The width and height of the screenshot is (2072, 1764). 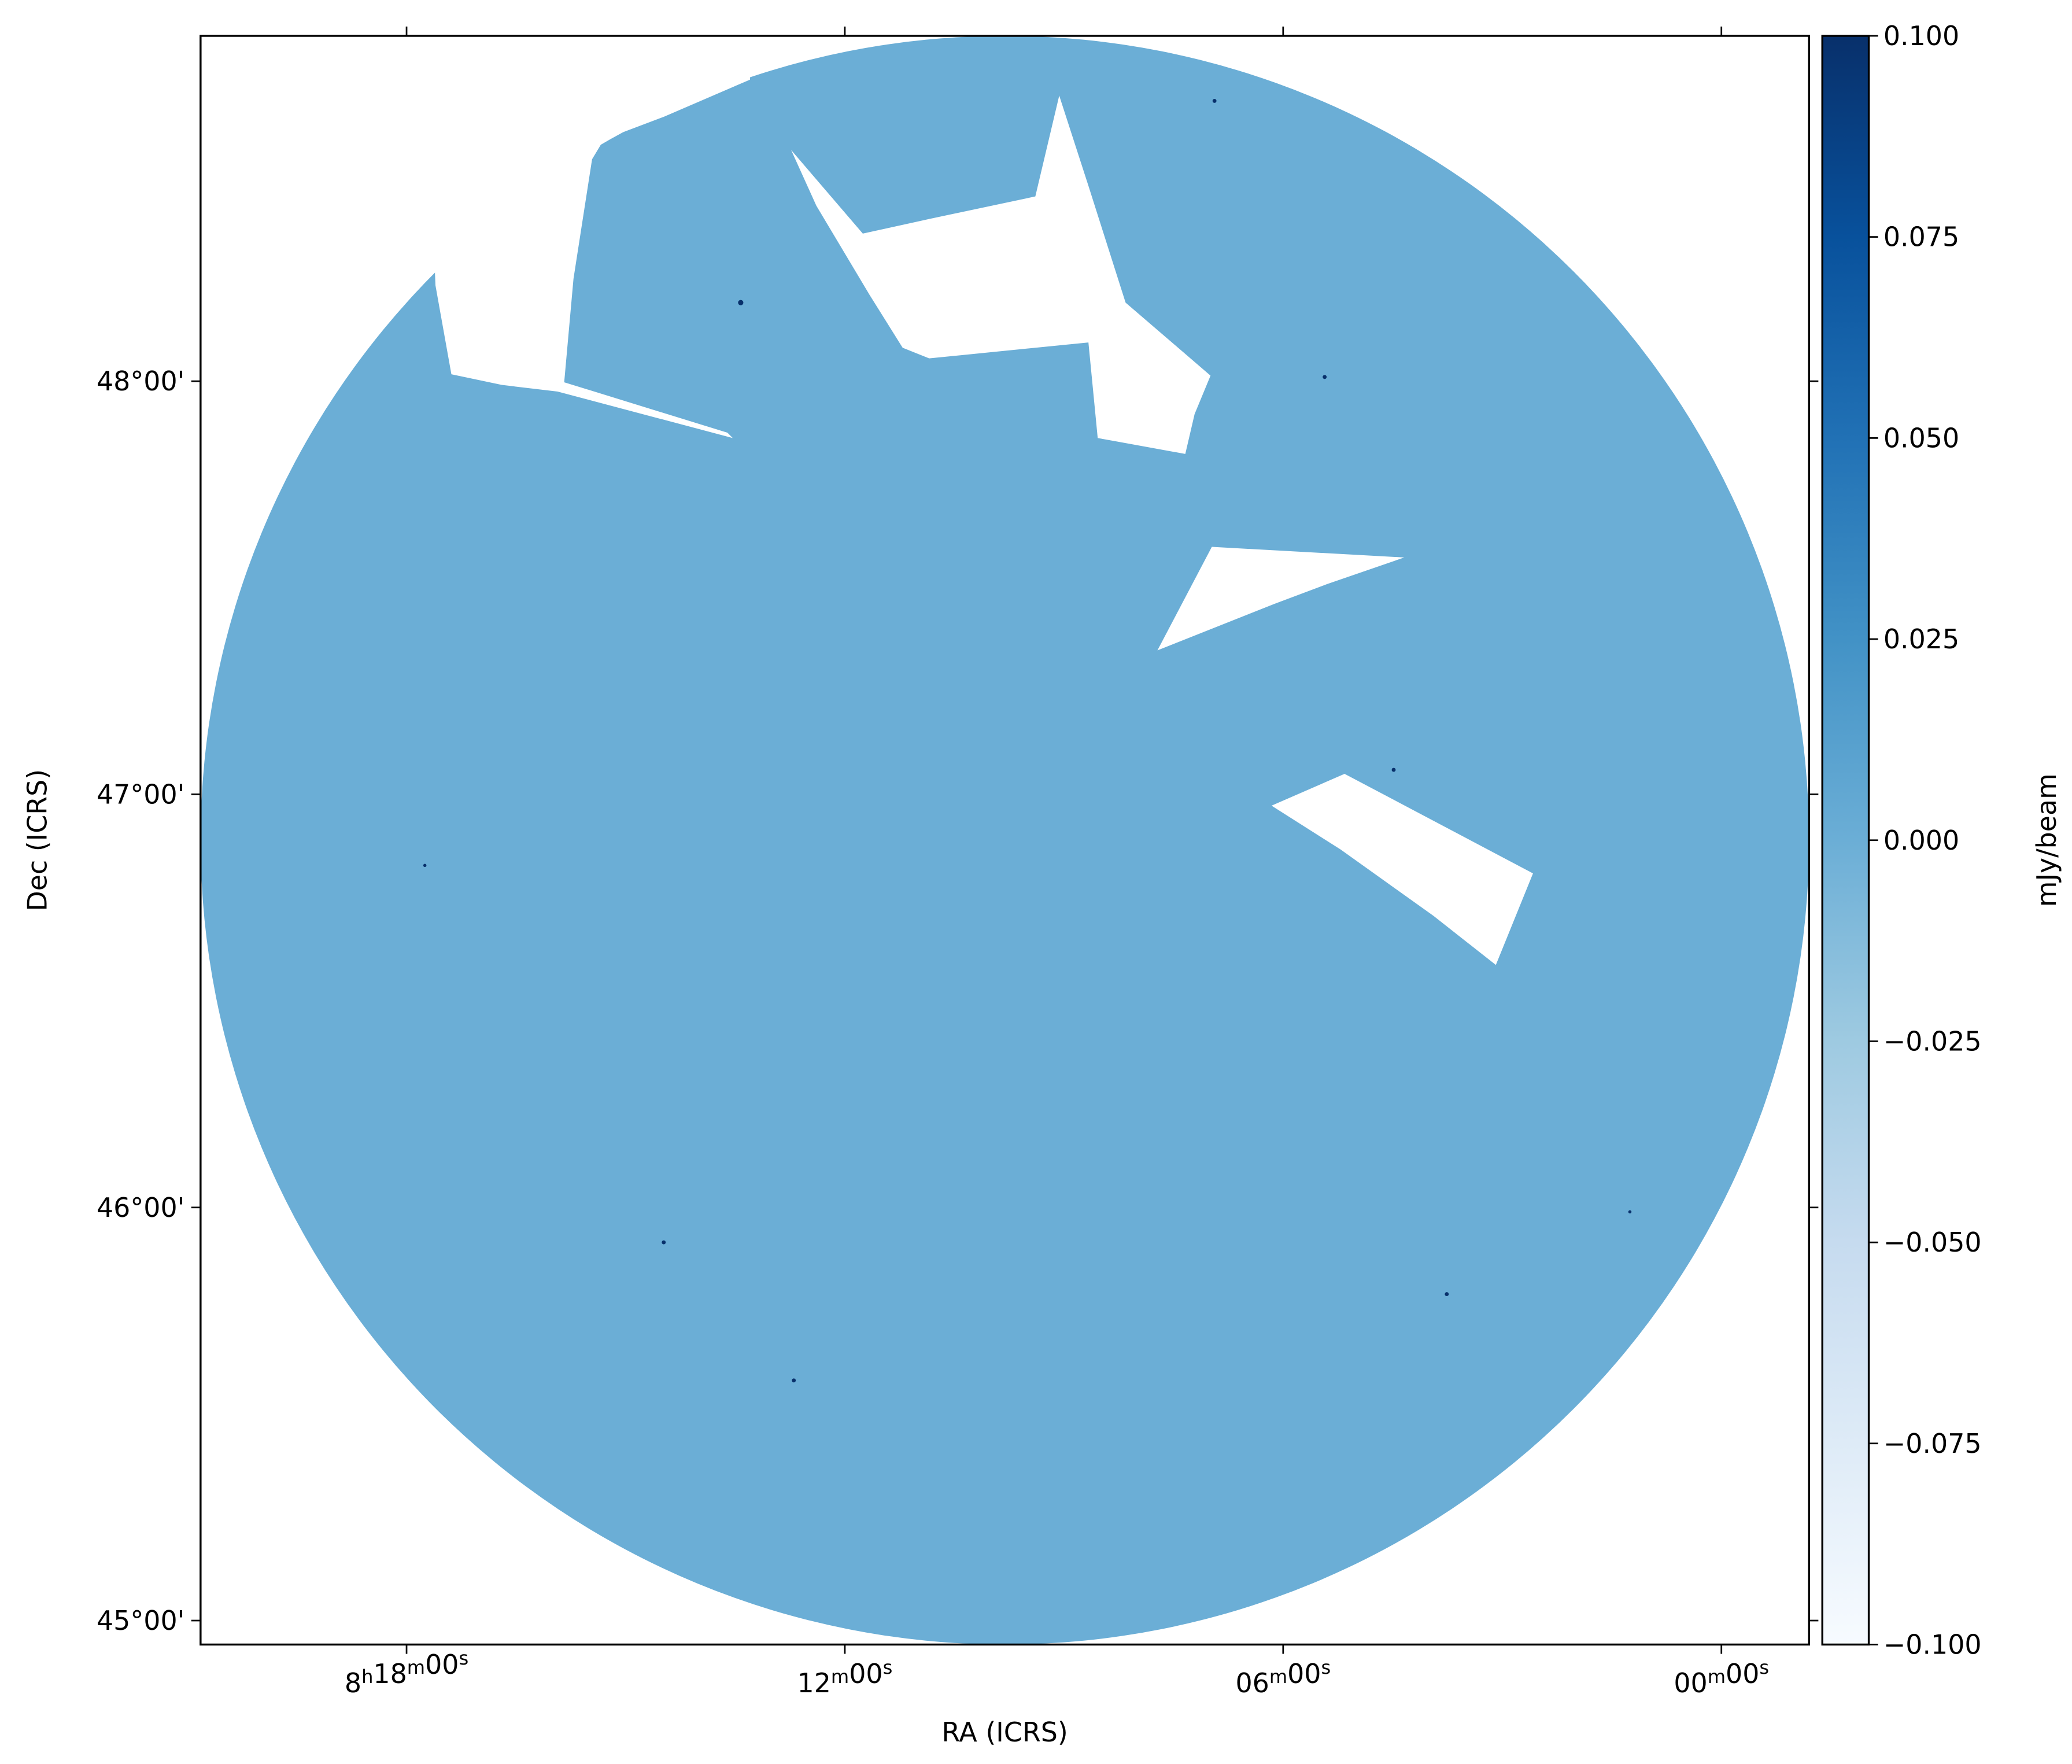 What do you see at coordinates (1845, 840) in the screenshot?
I see `colorbar` at bounding box center [1845, 840].